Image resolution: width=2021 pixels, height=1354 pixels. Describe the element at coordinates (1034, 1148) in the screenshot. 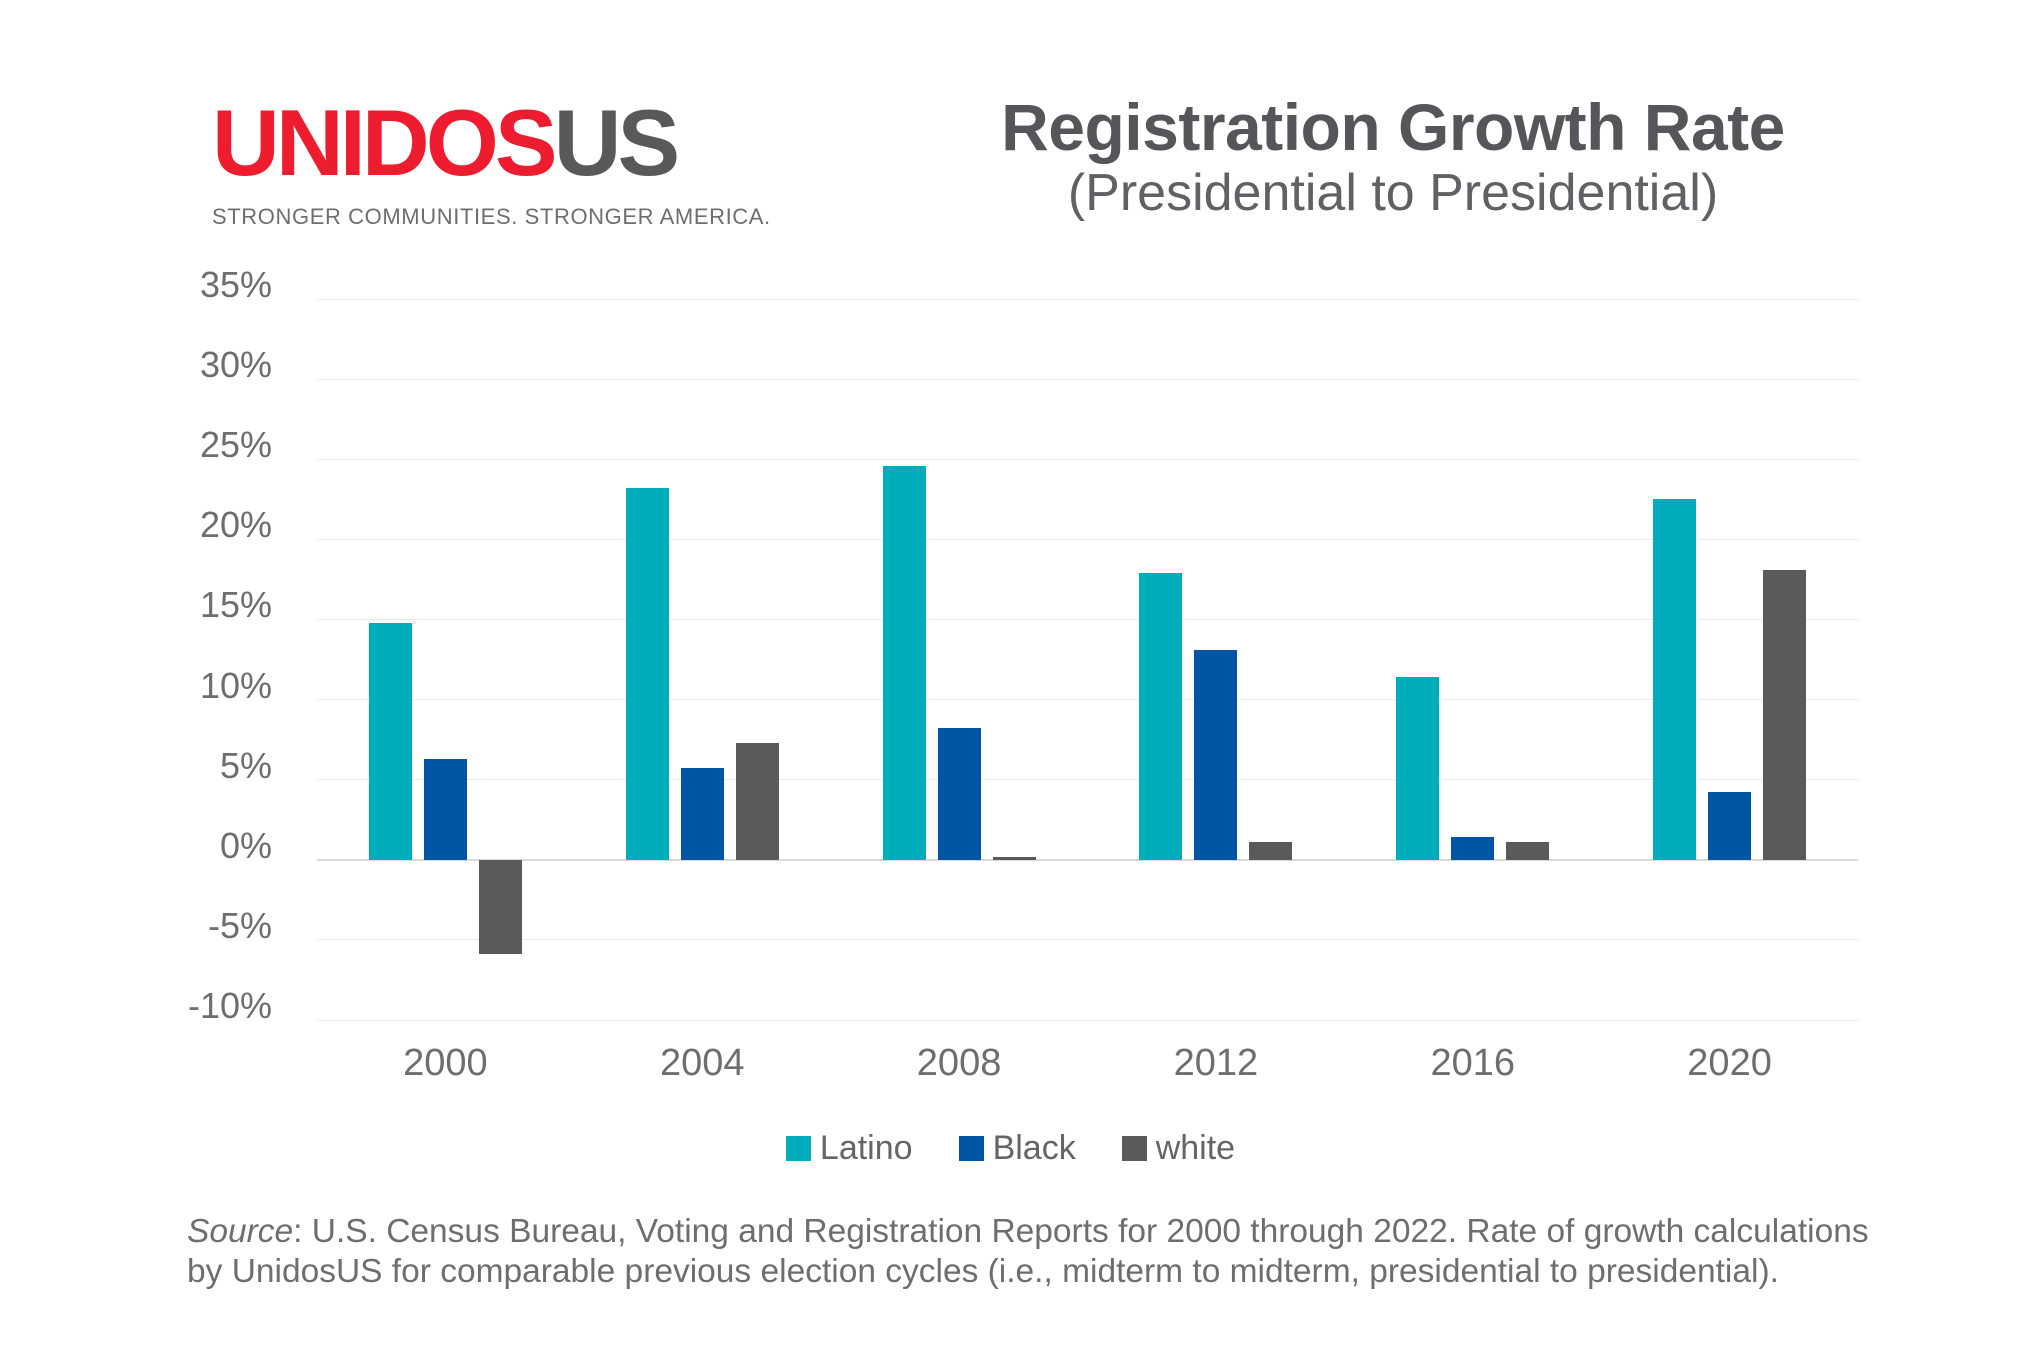

I see `legend-label-black: Black` at that location.